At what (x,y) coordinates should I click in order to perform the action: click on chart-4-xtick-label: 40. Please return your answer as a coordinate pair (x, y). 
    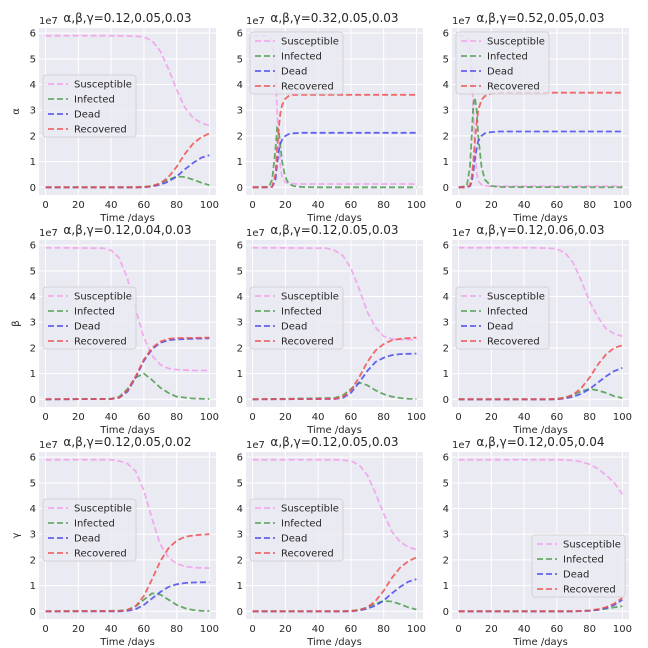
    Looking at the image, I should click on (111, 417).